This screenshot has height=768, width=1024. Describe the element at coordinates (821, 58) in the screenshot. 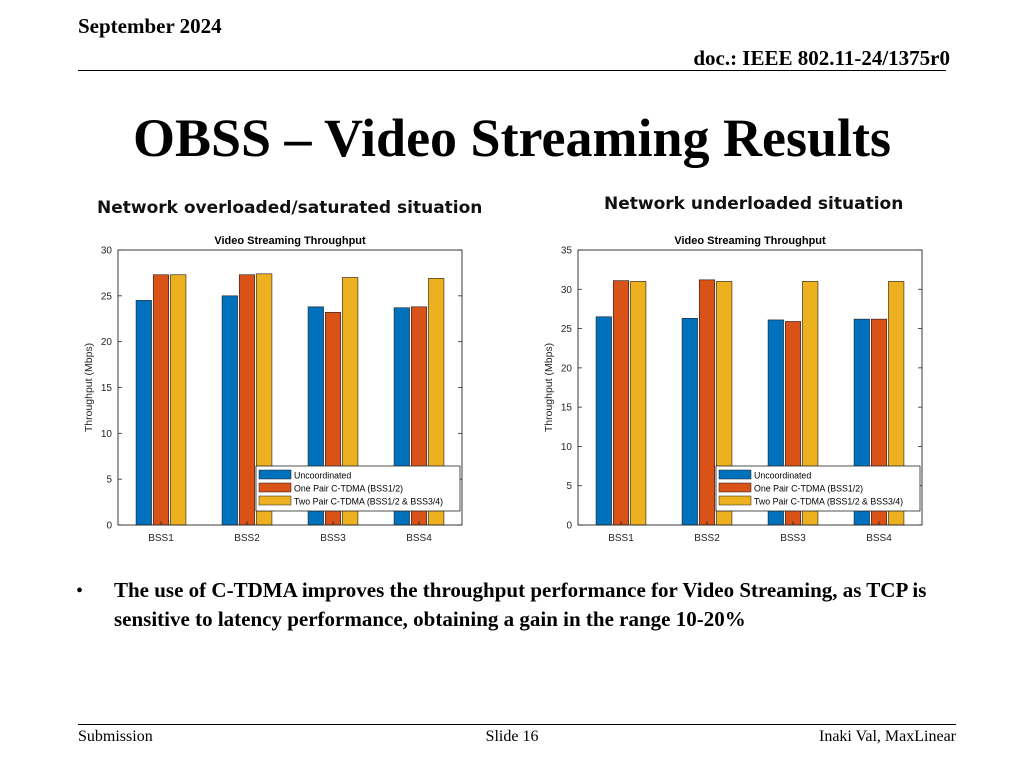

I see `header-doc-id: doc.: IEEE 802.11-24/1375r0` at that location.